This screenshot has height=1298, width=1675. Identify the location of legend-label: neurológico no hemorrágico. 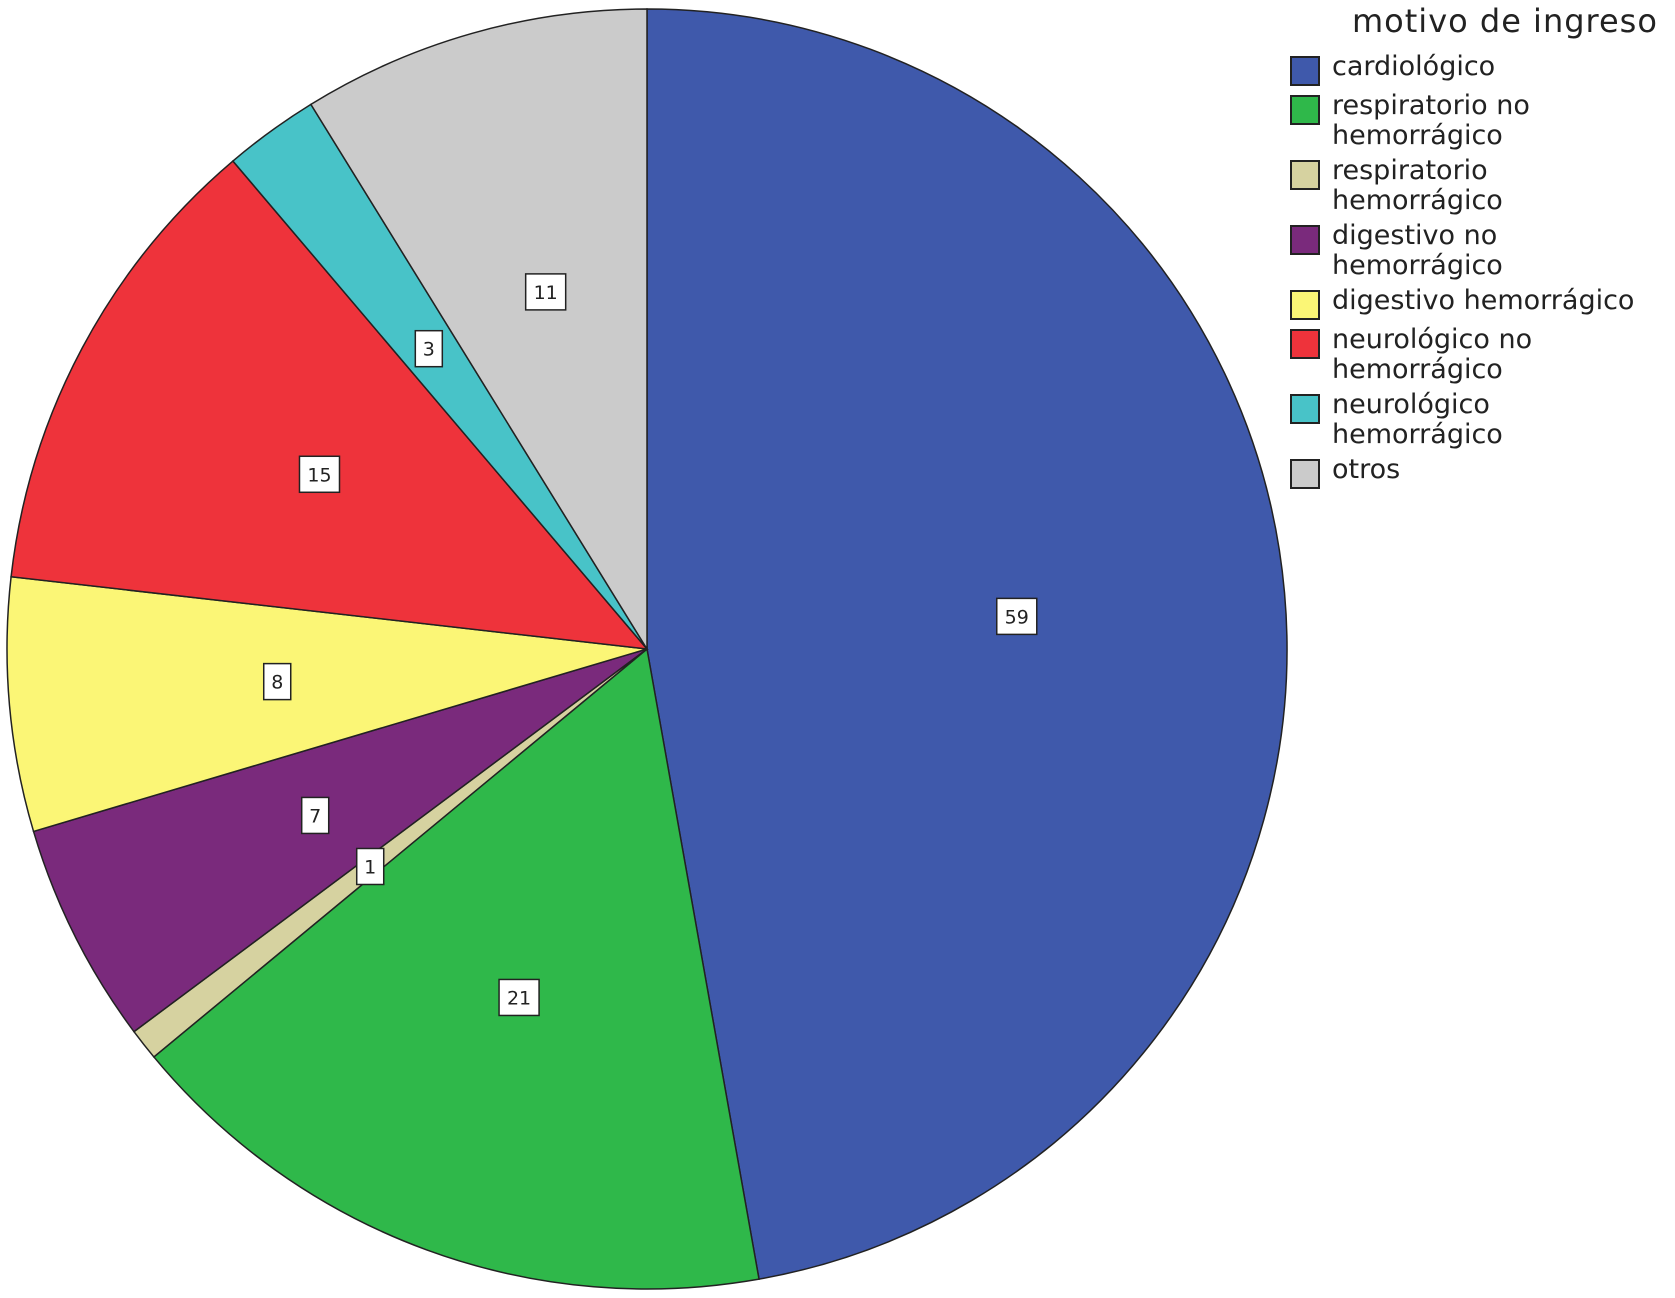
(1432, 354).